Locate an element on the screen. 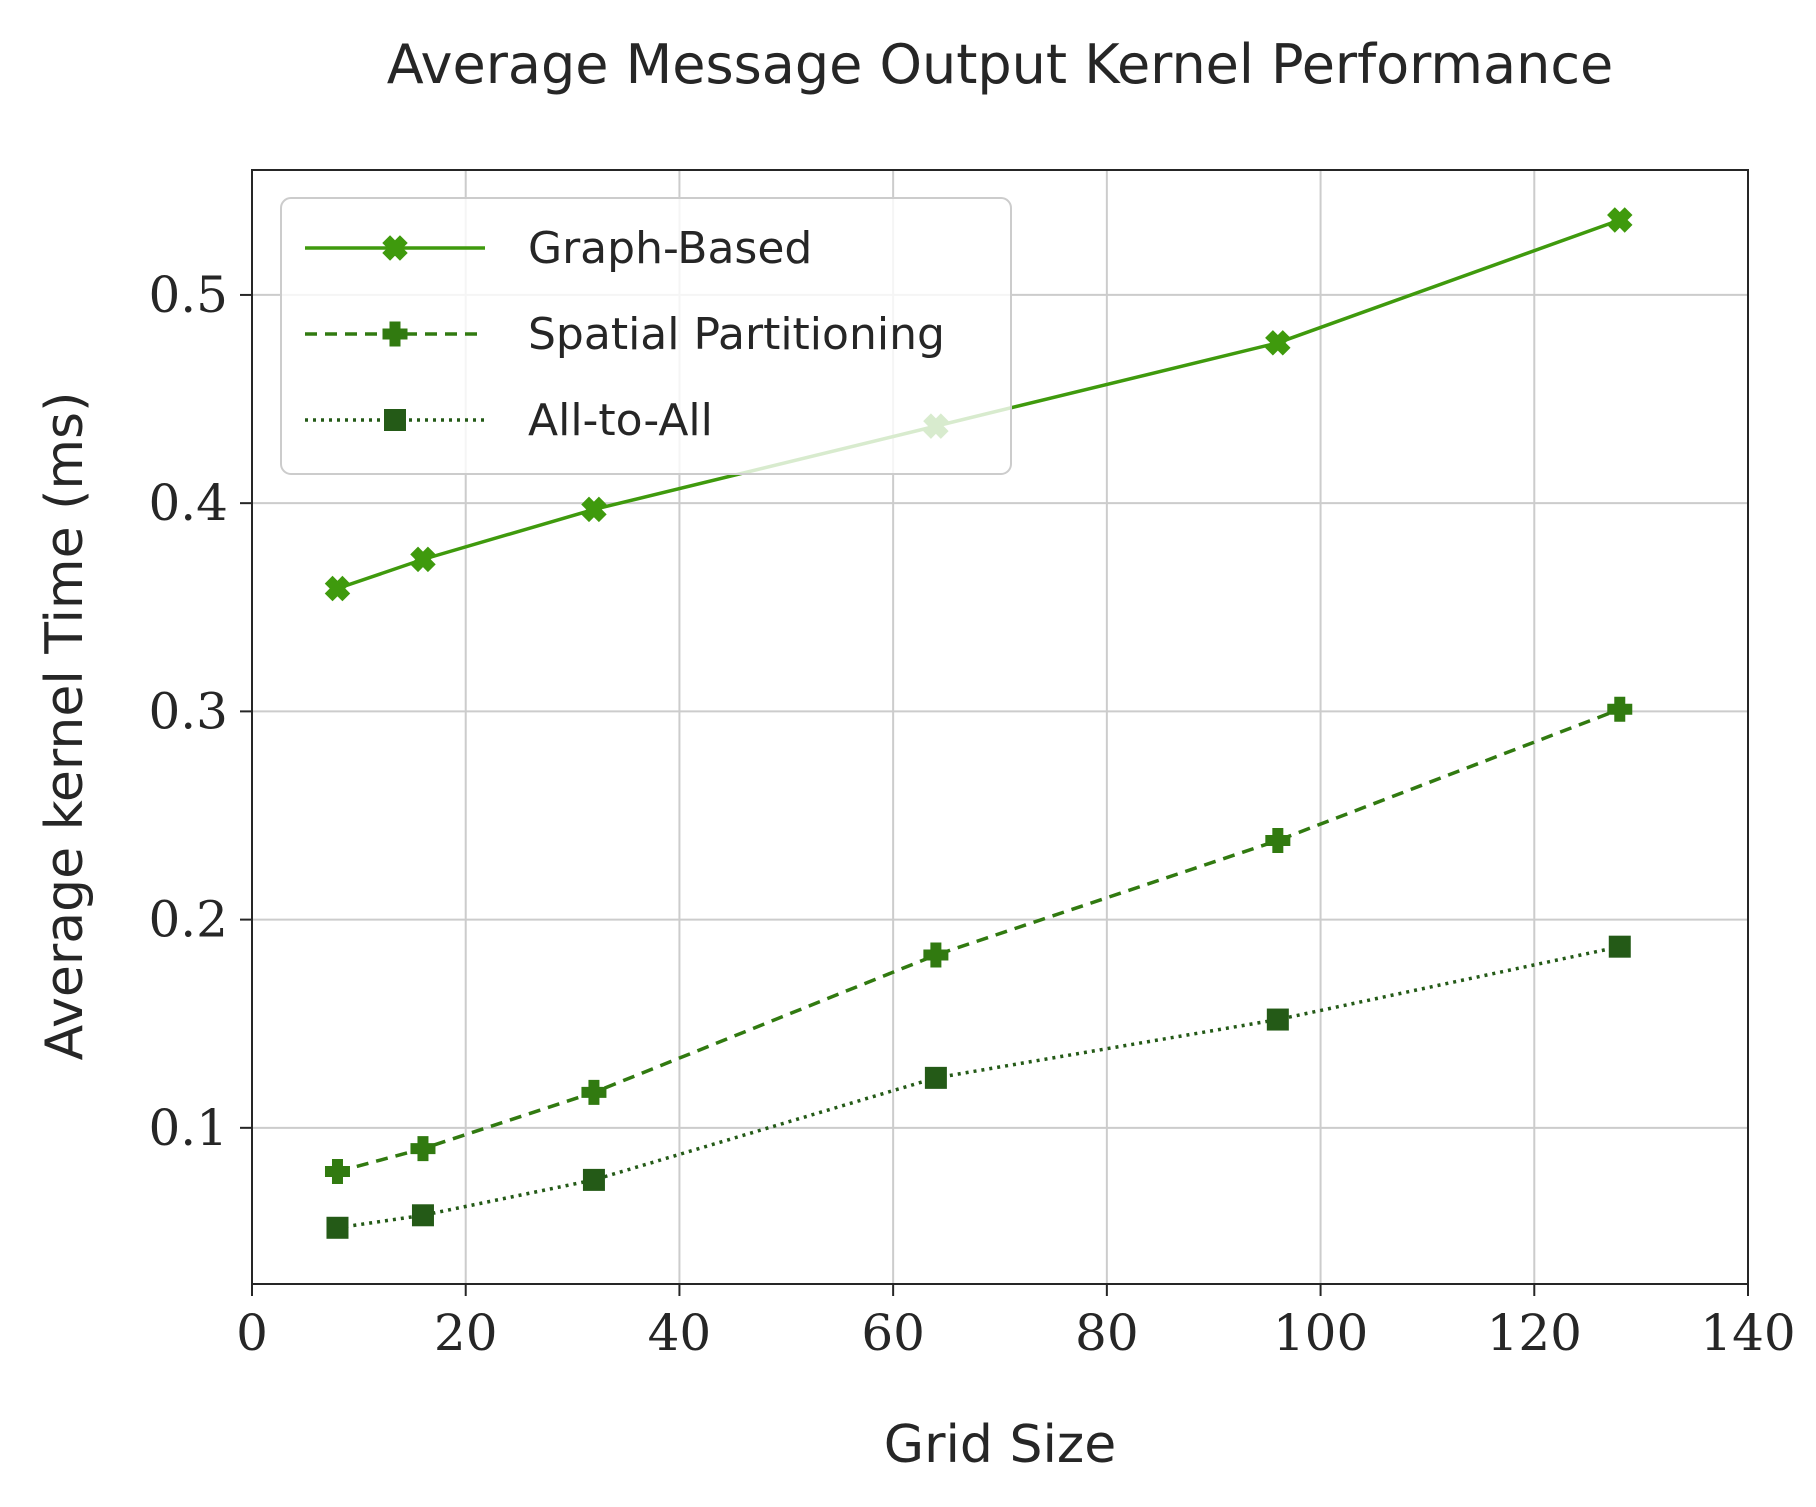 Image resolution: width=1816 pixels, height=1507 pixels. legend-label: All-to-All is located at coordinates (620, 420).